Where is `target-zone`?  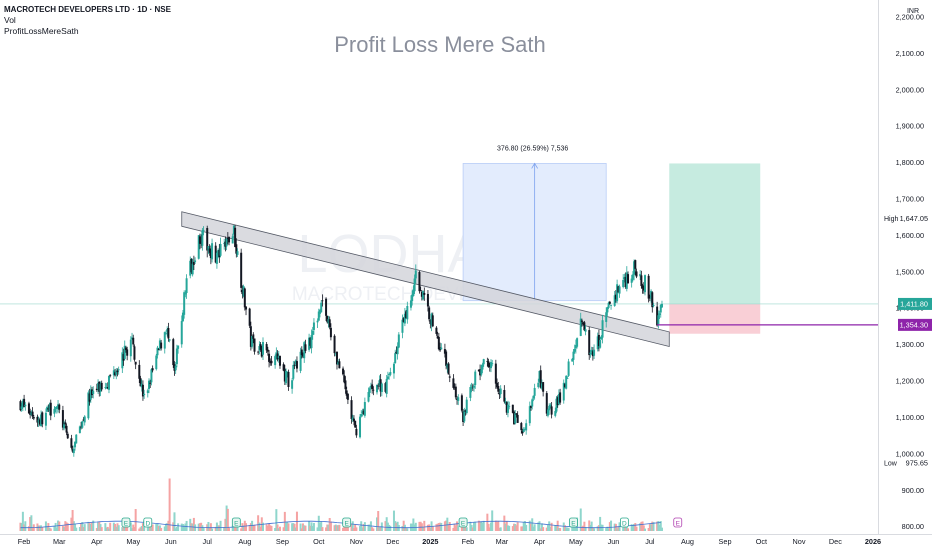
target-zone is located at coordinates (715, 233).